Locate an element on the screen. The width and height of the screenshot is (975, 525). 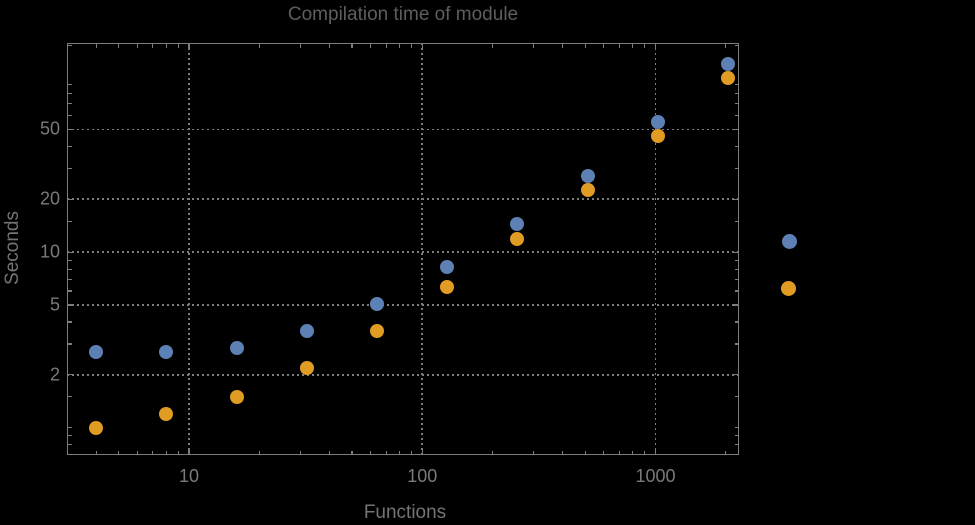
x-axis-label: Functions is located at coordinates (405, 512).